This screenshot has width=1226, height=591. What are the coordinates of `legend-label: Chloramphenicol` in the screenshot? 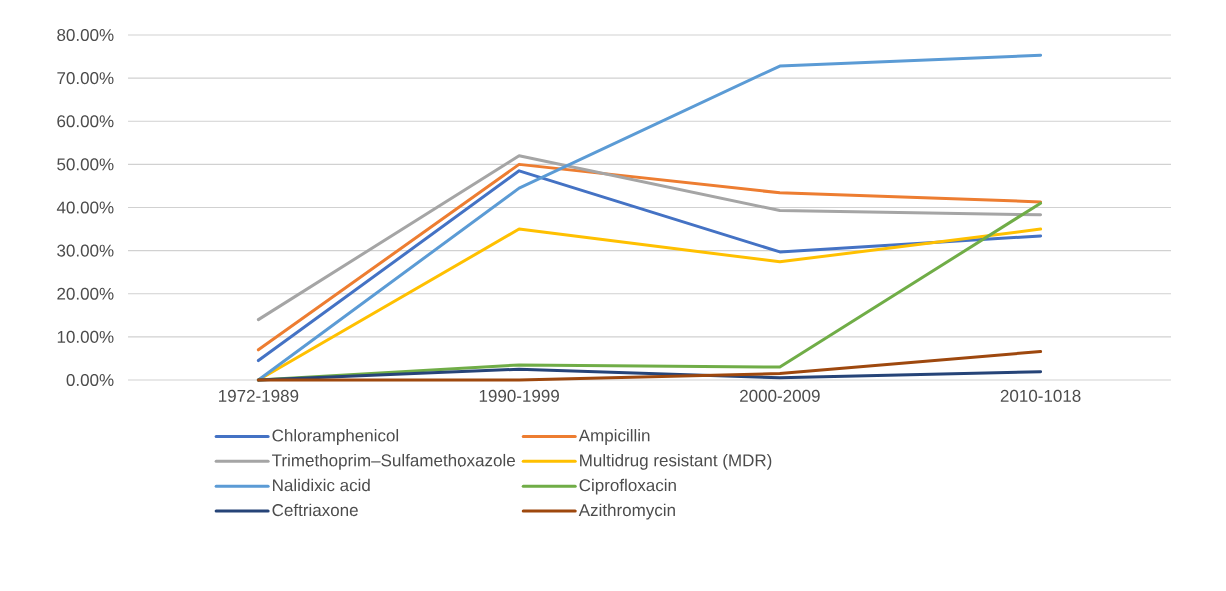 It's located at (335, 437).